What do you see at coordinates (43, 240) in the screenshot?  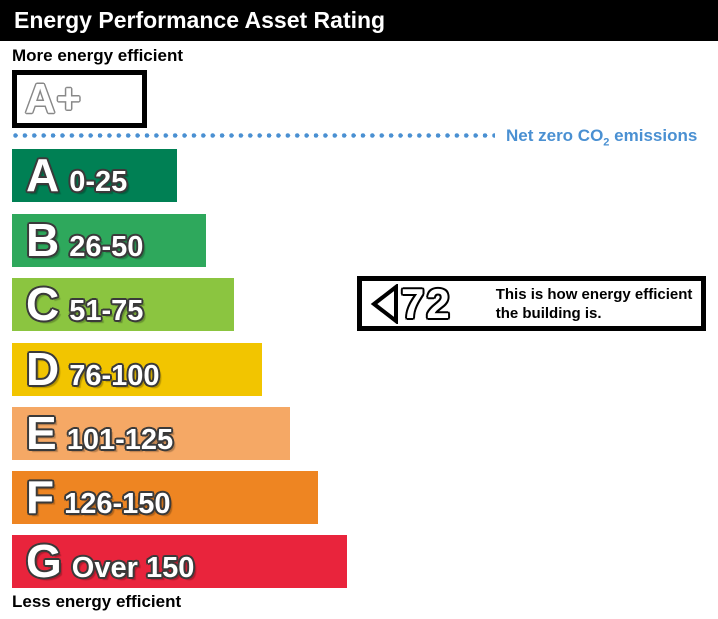 I see `band-letter: B` at bounding box center [43, 240].